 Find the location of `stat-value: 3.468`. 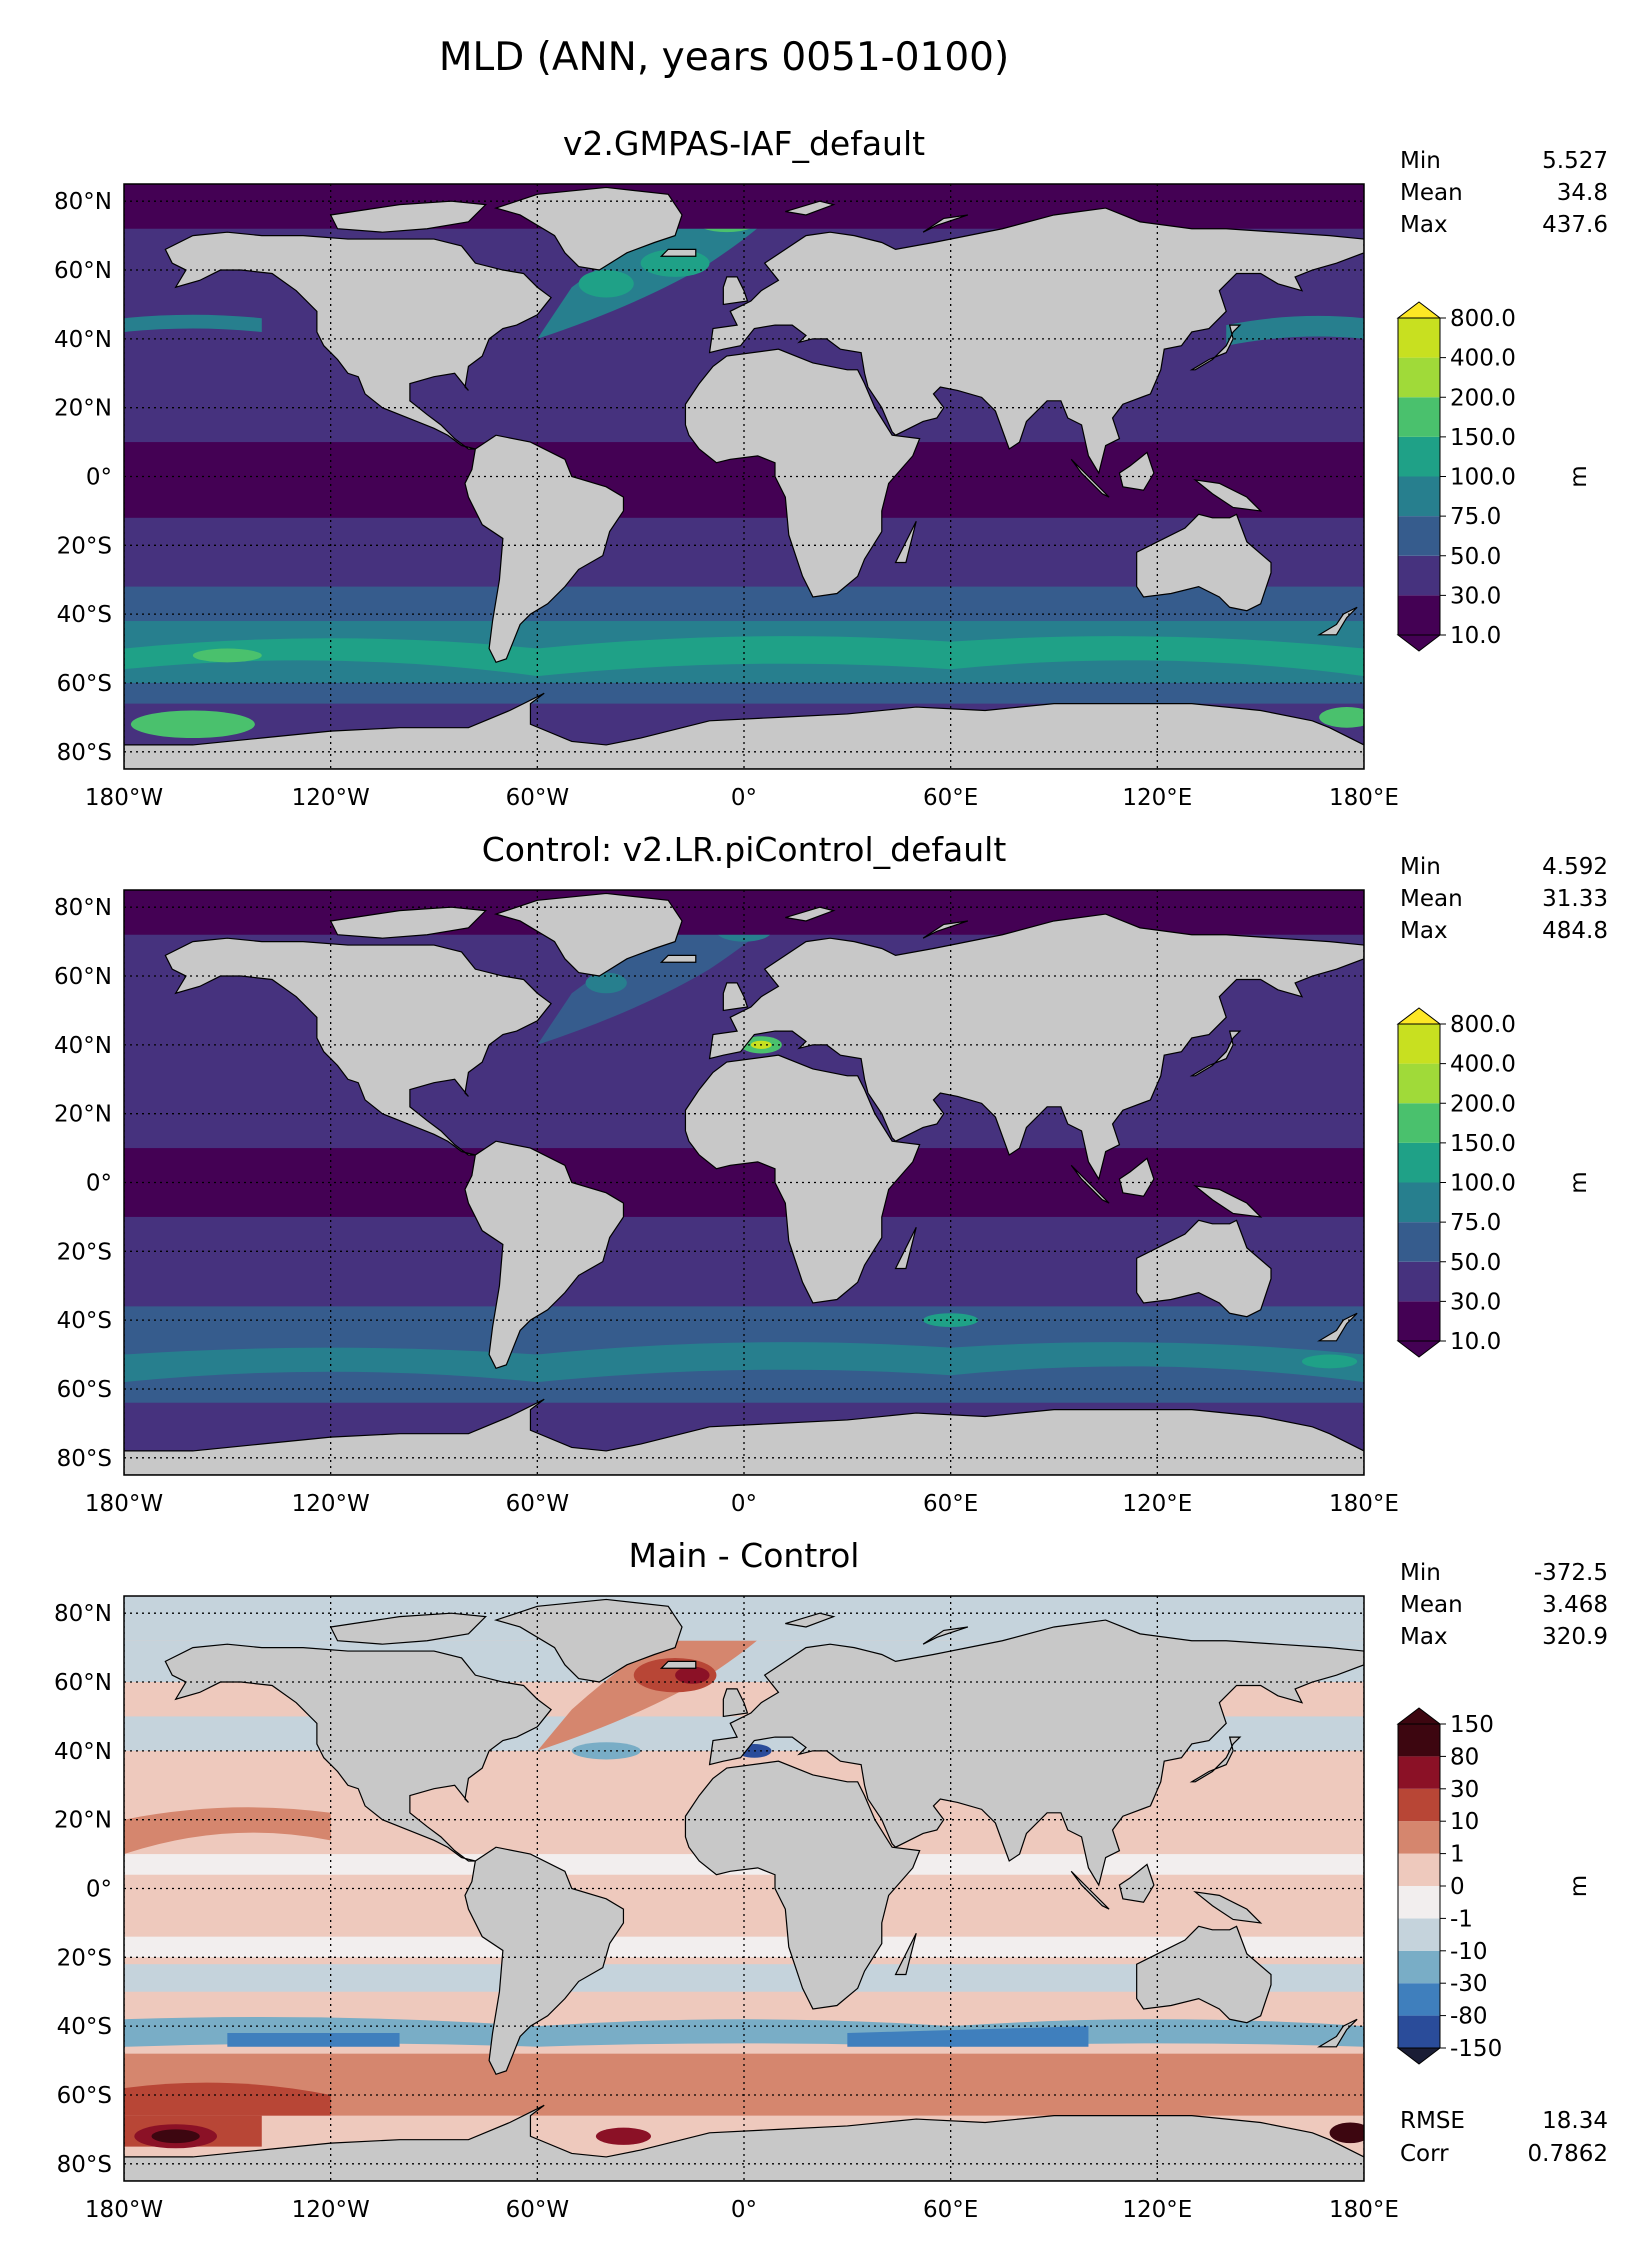

stat-value: 3.468 is located at coordinates (1575, 1605).